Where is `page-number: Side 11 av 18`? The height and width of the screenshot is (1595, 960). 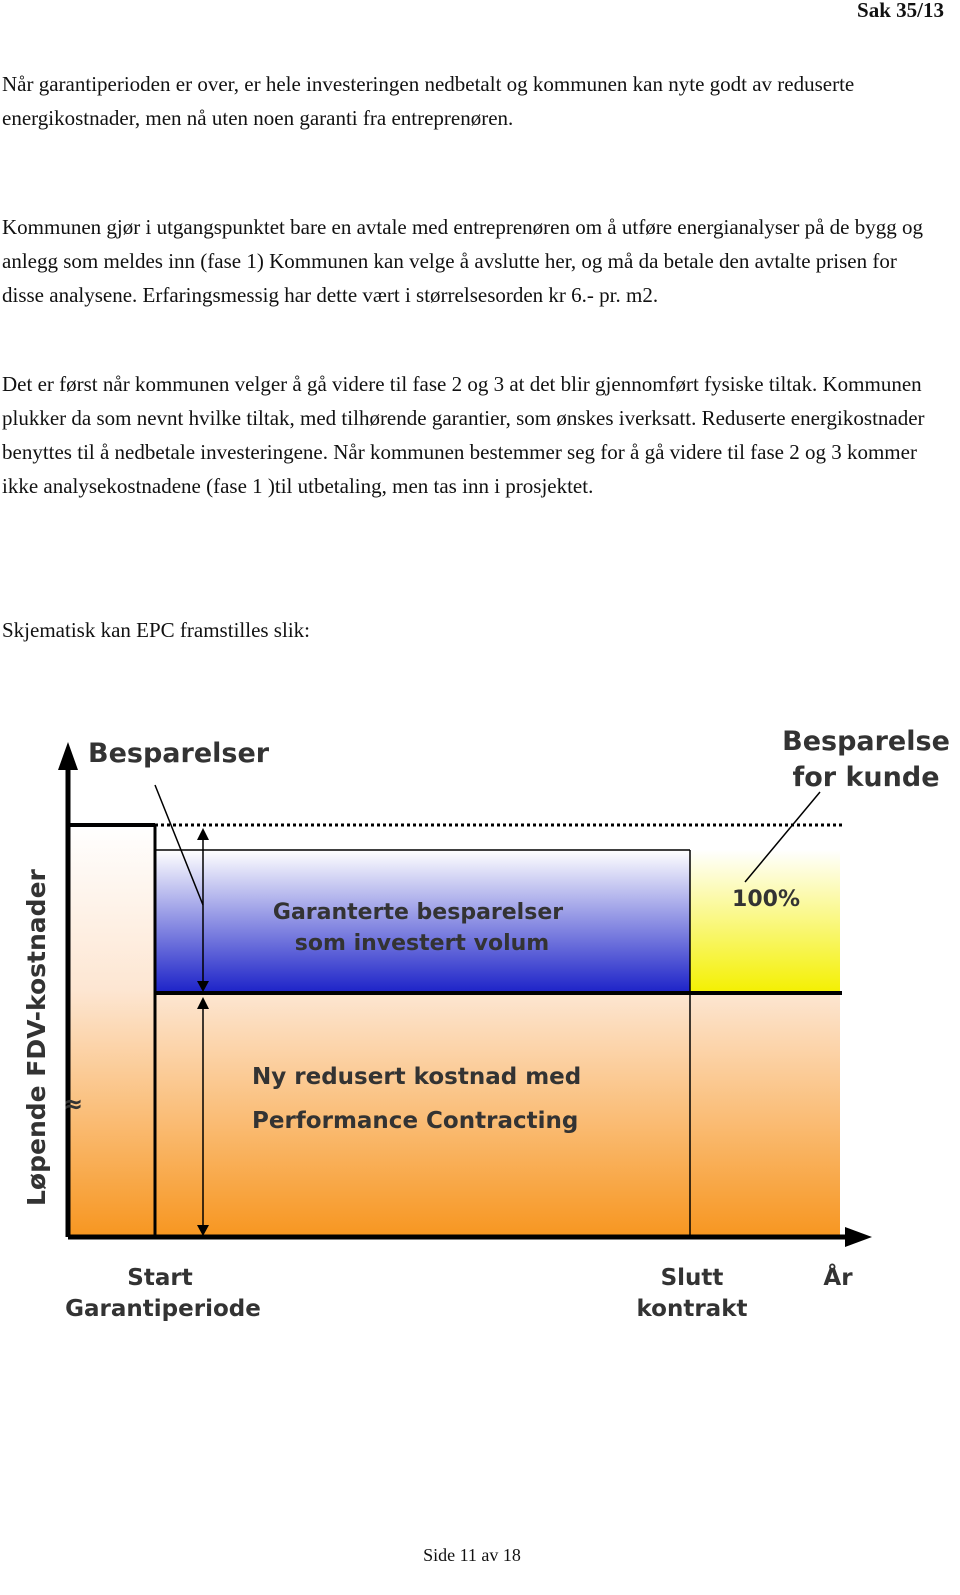 page-number: Side 11 av 18 is located at coordinates (472, 1555).